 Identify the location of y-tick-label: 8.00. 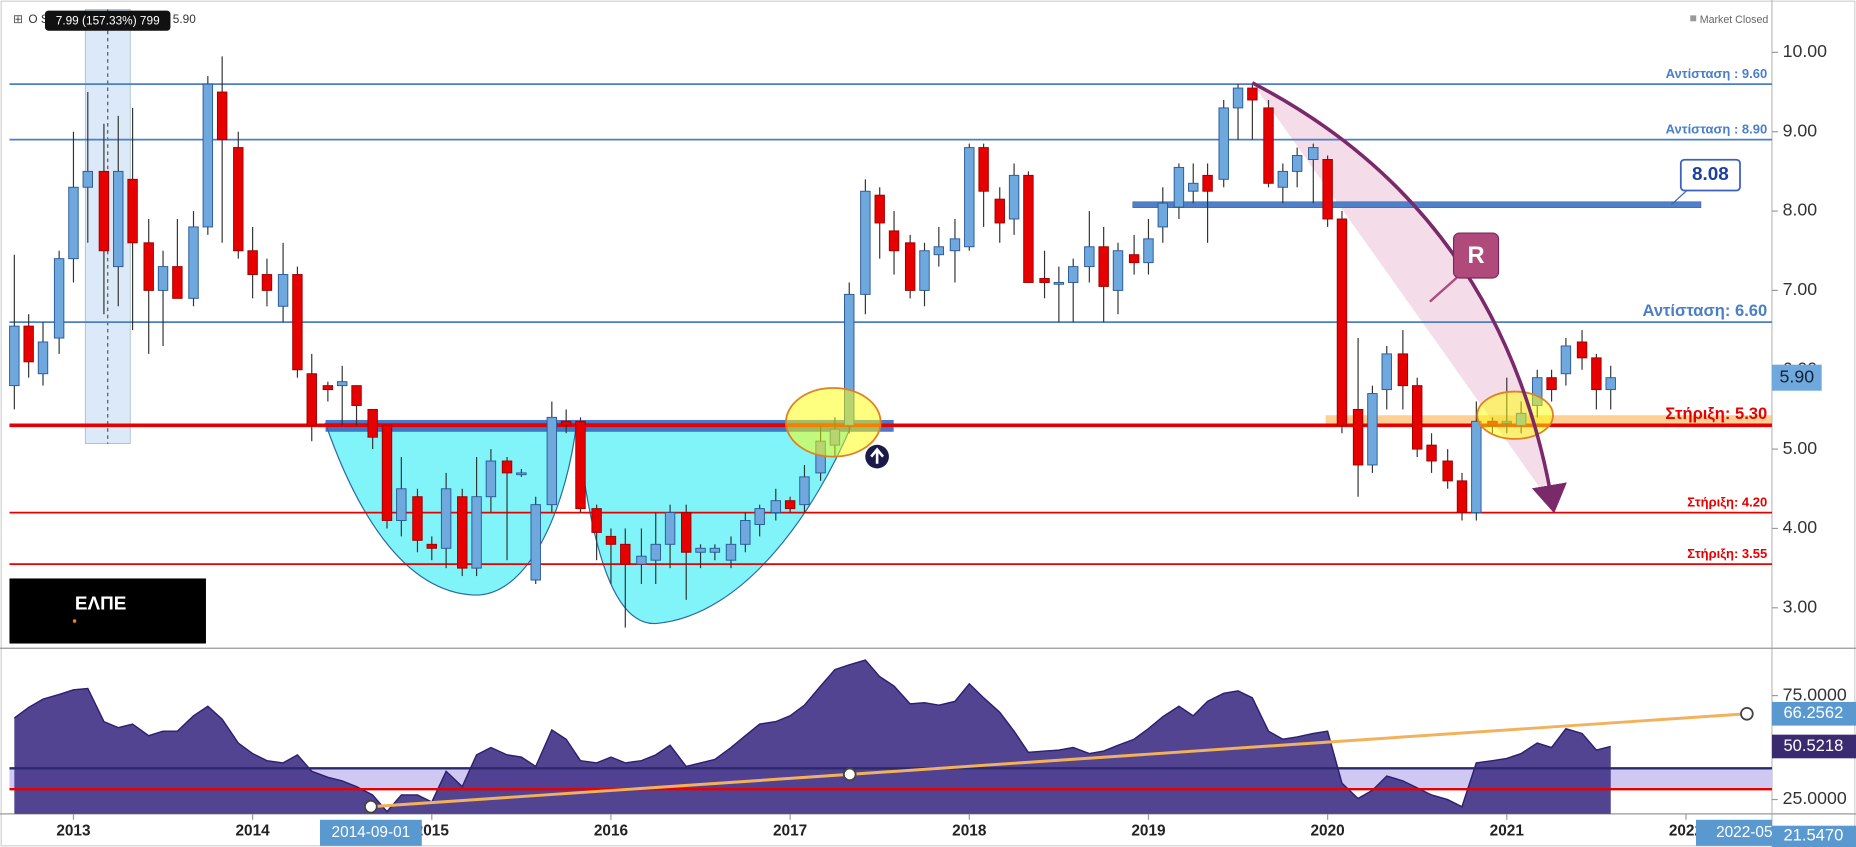
(1800, 210).